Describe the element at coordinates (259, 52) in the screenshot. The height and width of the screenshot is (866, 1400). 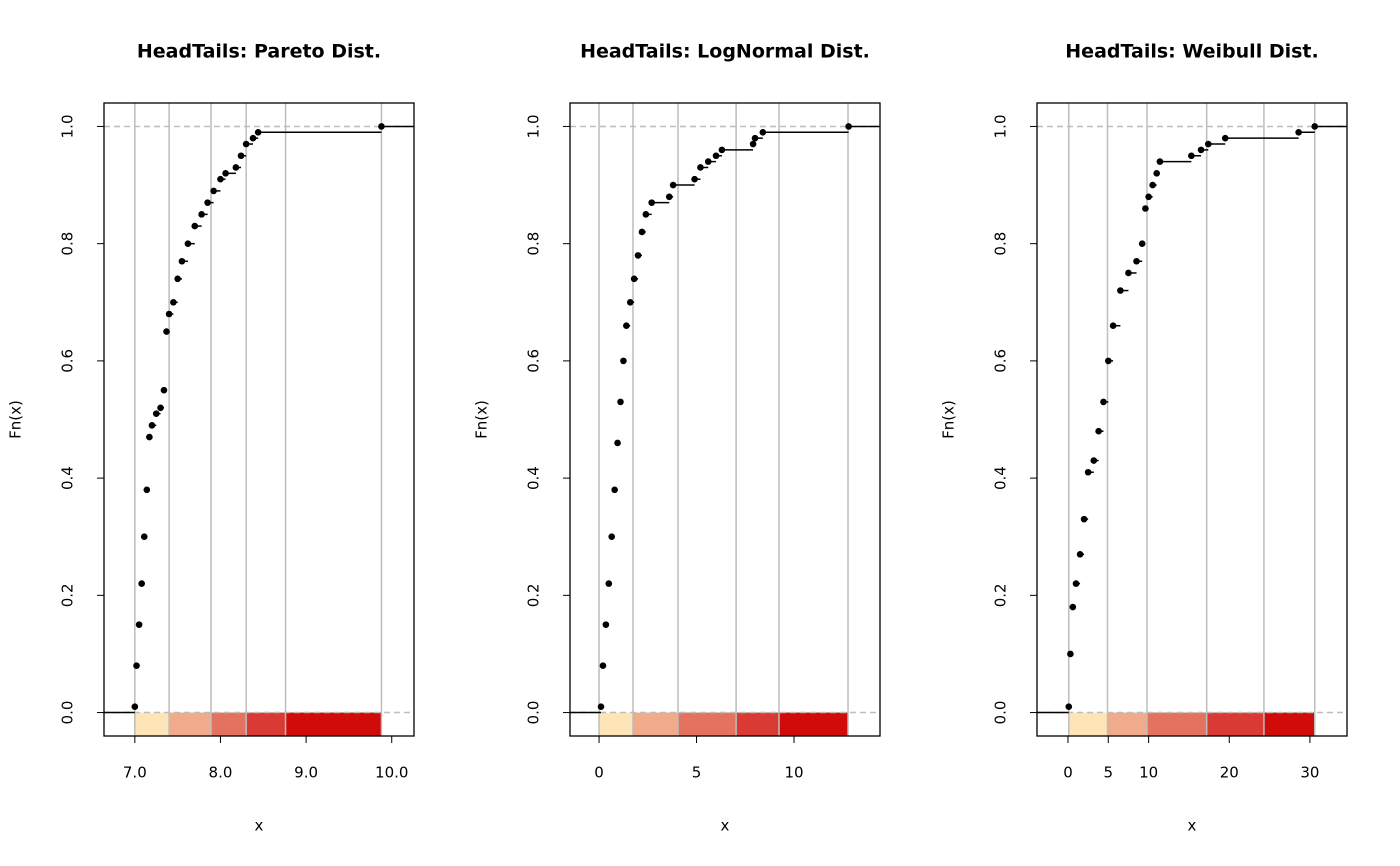
I see `panel-title: HeadTails: Pareto Dist.` at that location.